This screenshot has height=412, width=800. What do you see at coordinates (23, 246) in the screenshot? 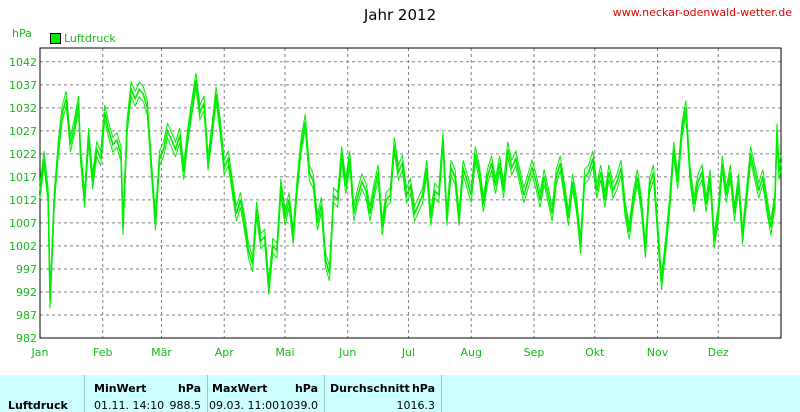
I see `y-tick-label: 1002` at bounding box center [23, 246].